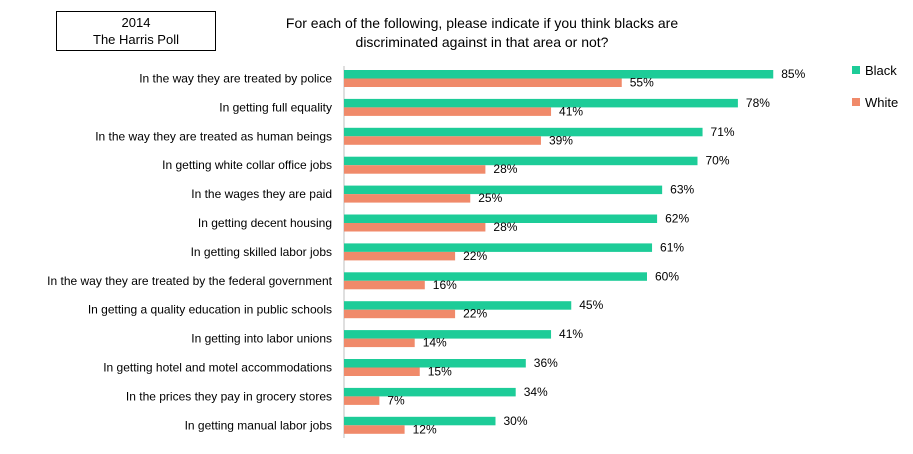 This screenshot has height=454, width=913. Describe the element at coordinates (275, 107) in the screenshot. I see `category-label: In getting full equality` at that location.